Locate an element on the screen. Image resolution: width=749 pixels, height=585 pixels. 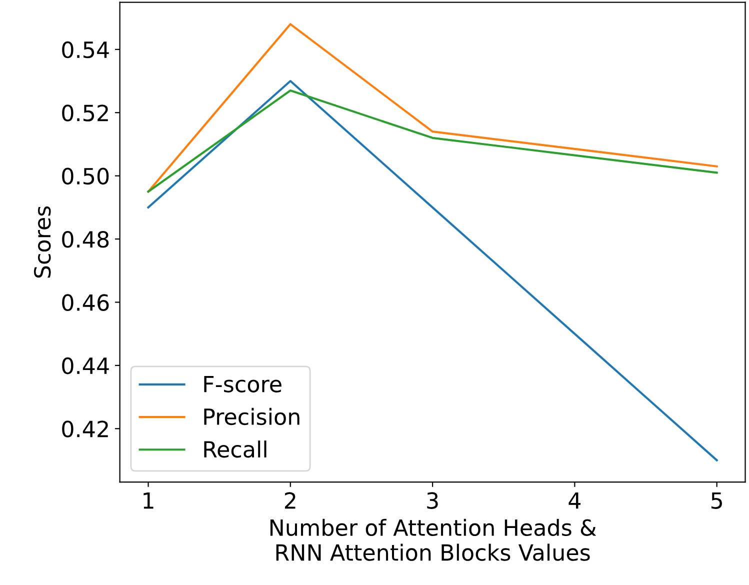
x-tick-label: 5 is located at coordinates (716, 500).